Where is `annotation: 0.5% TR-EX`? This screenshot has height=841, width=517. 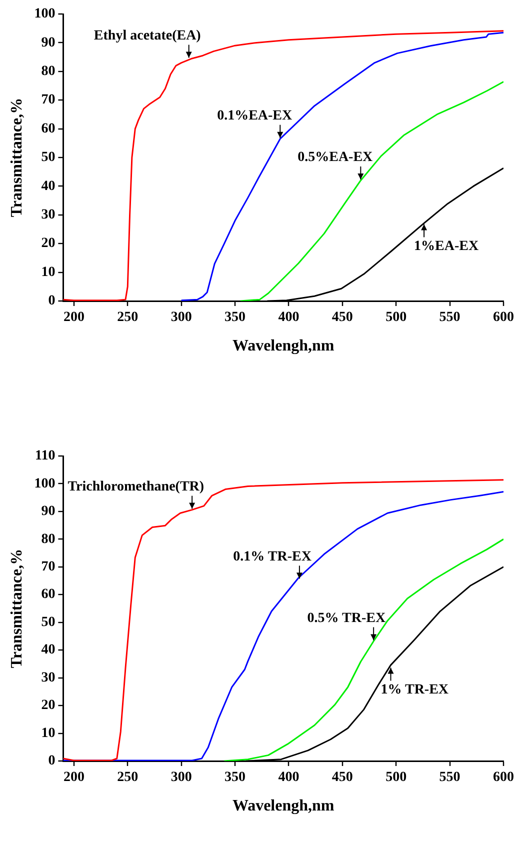
annotation: 0.5% TR-EX is located at coordinates (346, 618).